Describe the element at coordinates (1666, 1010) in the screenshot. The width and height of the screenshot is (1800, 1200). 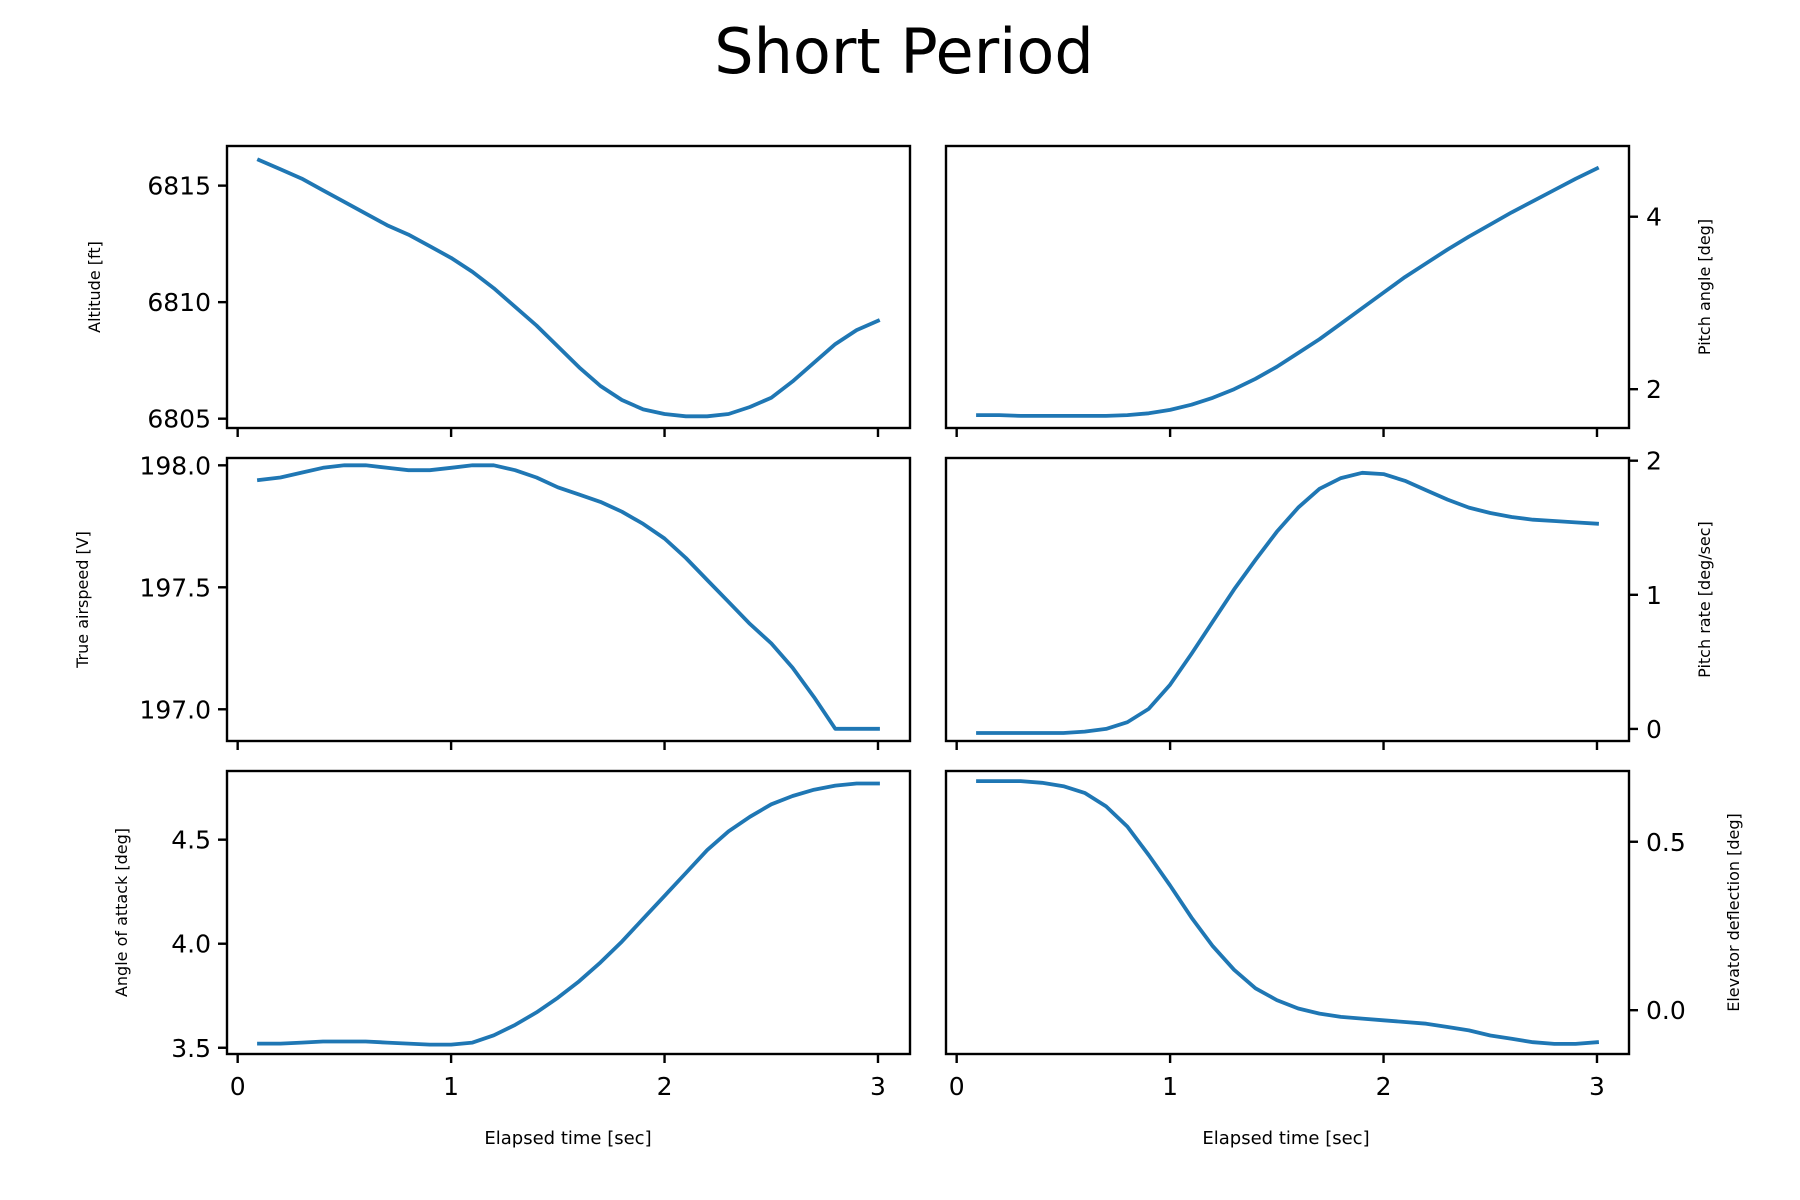
I see `elevator-deflection-y-tick-label: 0.0` at that location.